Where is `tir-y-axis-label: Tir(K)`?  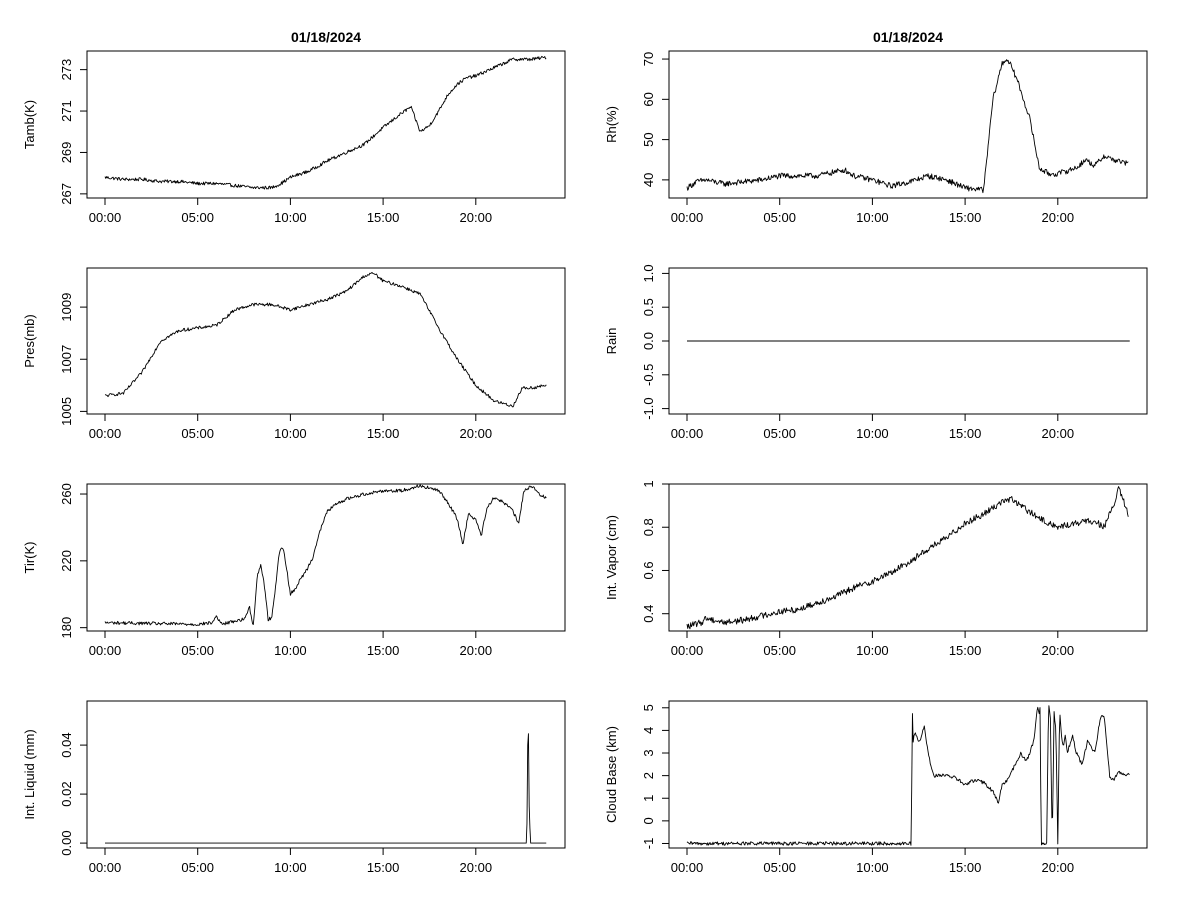
tir-y-axis-label: Tir(K) is located at coordinates (29, 557).